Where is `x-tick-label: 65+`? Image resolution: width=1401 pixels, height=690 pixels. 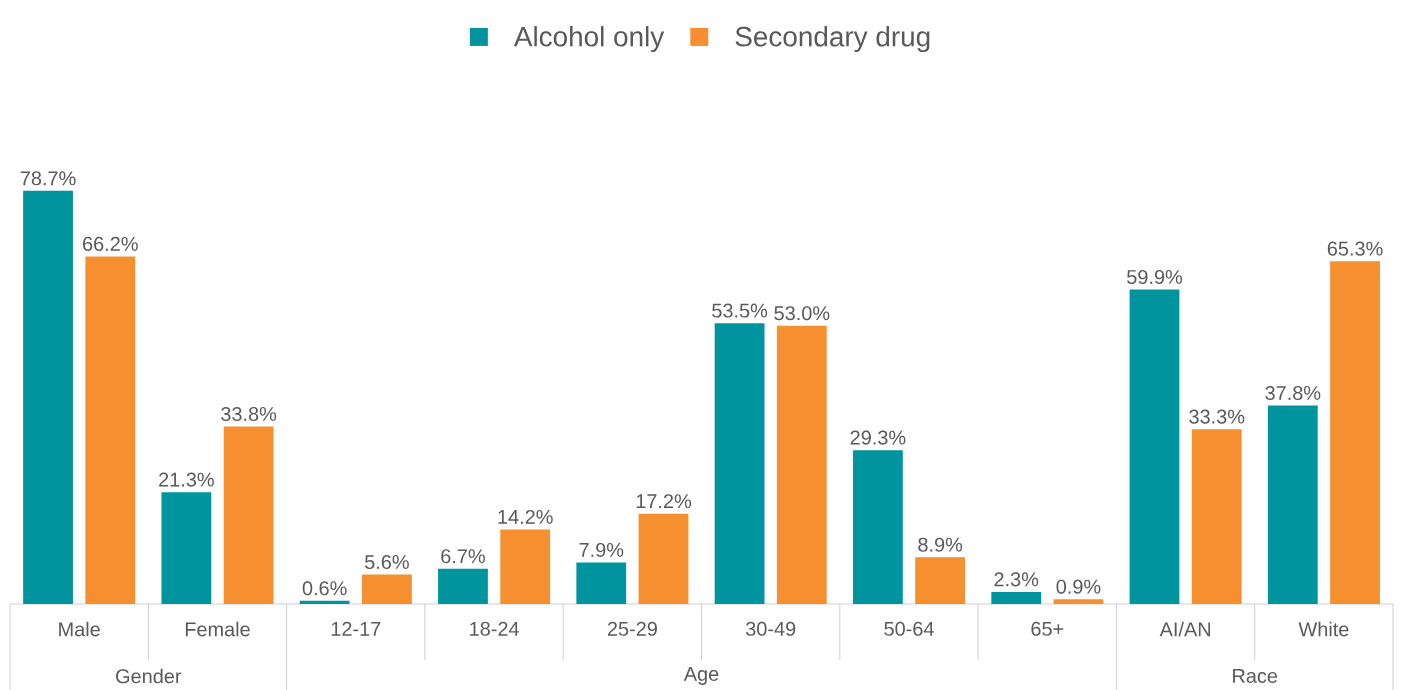
x-tick-label: 65+ is located at coordinates (1047, 628).